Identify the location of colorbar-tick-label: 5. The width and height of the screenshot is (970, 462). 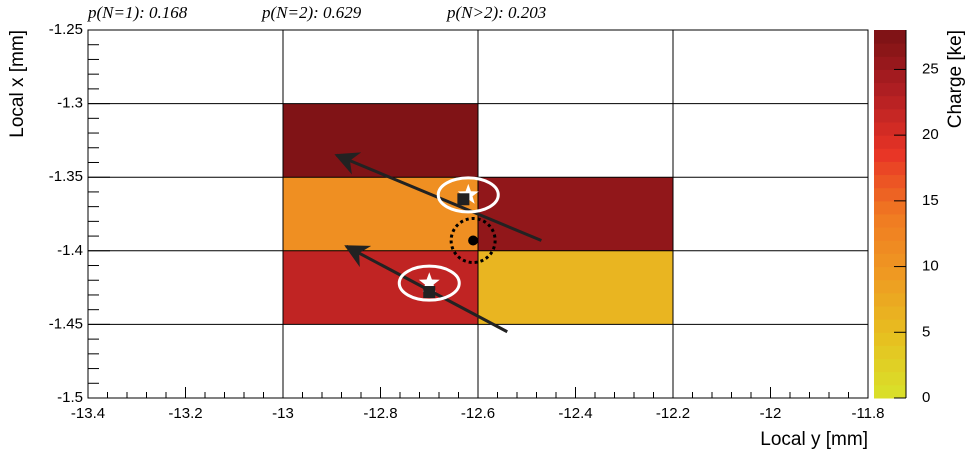
(926, 331).